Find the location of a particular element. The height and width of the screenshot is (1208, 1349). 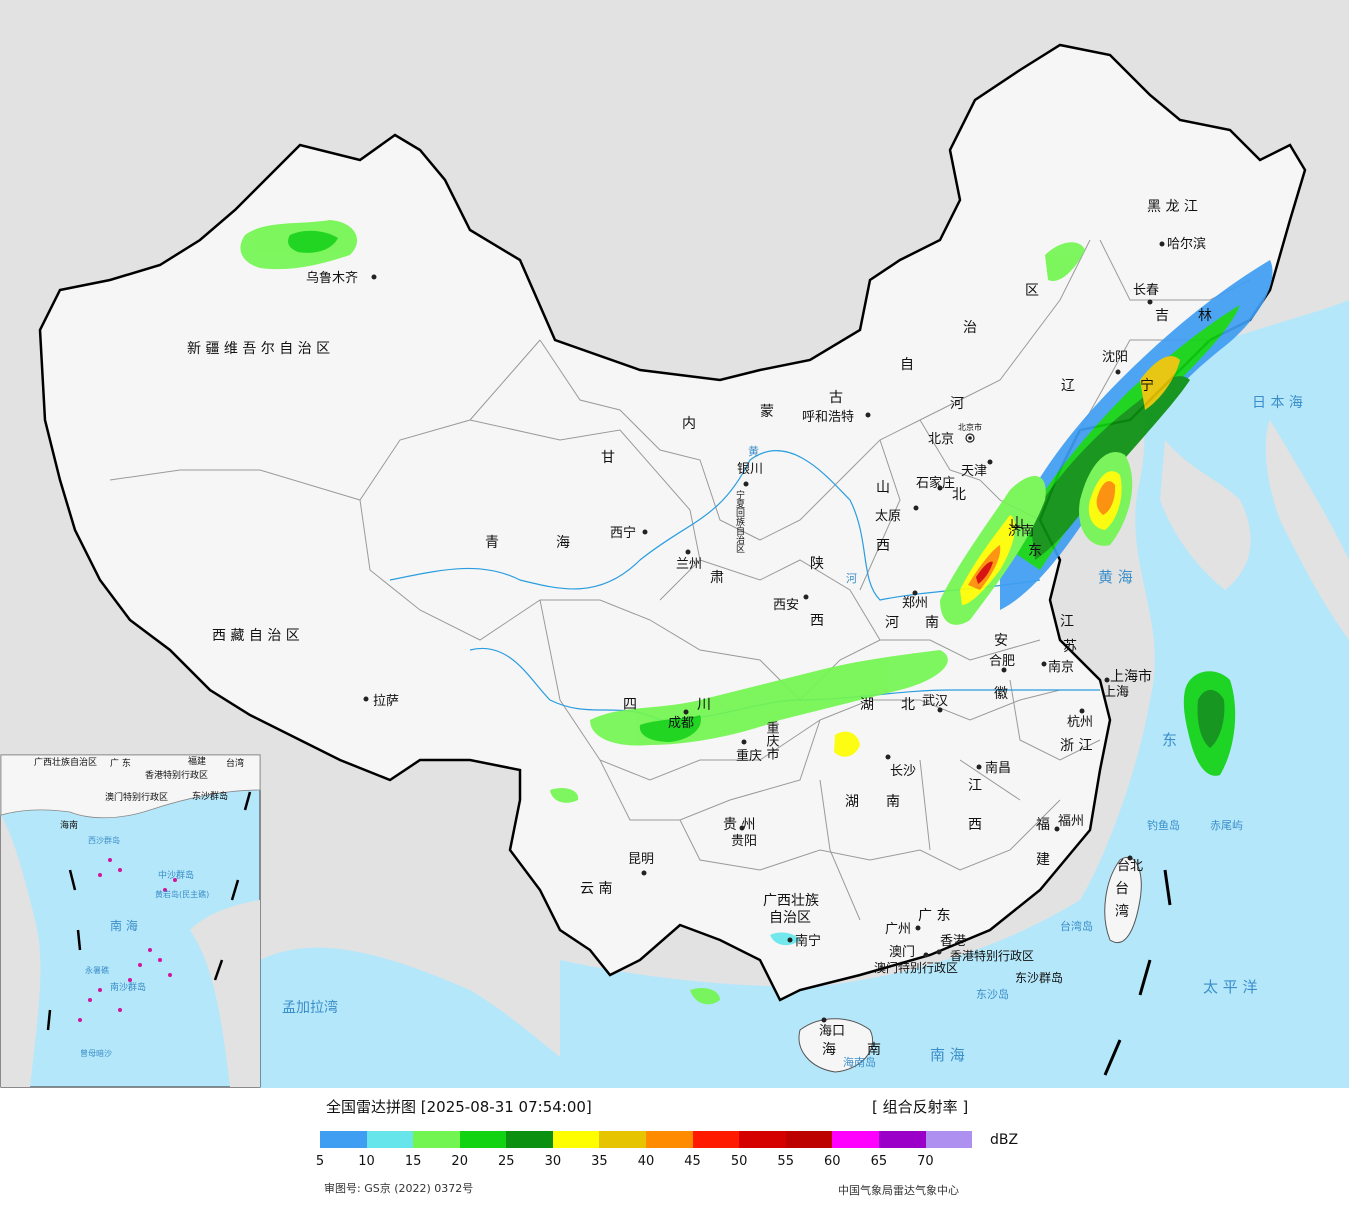

legend-title: 全国雷达拼图 [2025-08-31 07:54:00] is located at coordinates (459, 1107).